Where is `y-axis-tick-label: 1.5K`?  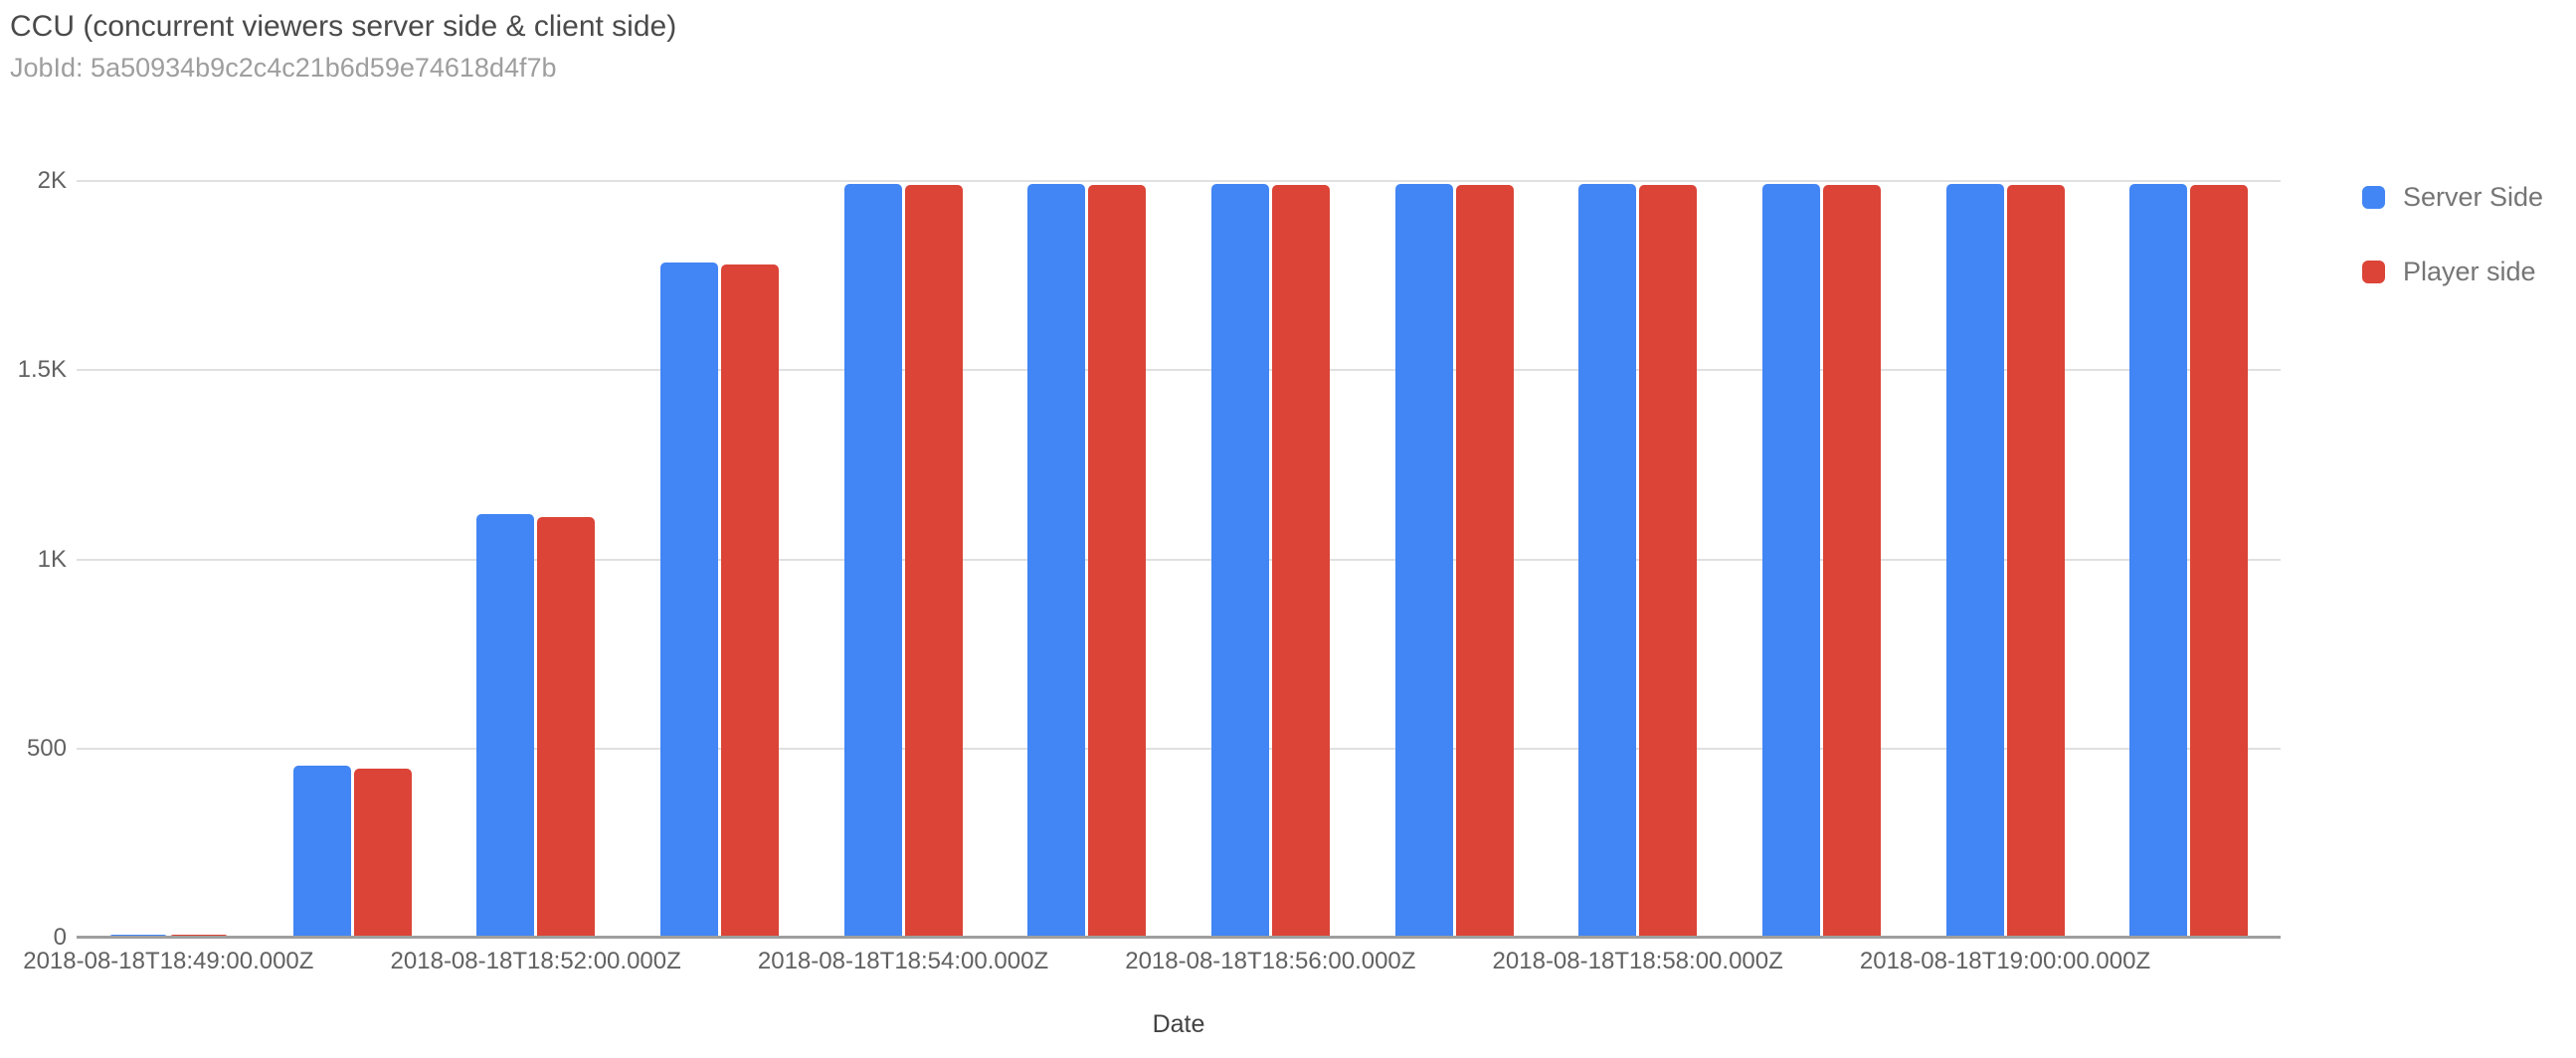
y-axis-tick-label: 1.5K is located at coordinates (42, 370).